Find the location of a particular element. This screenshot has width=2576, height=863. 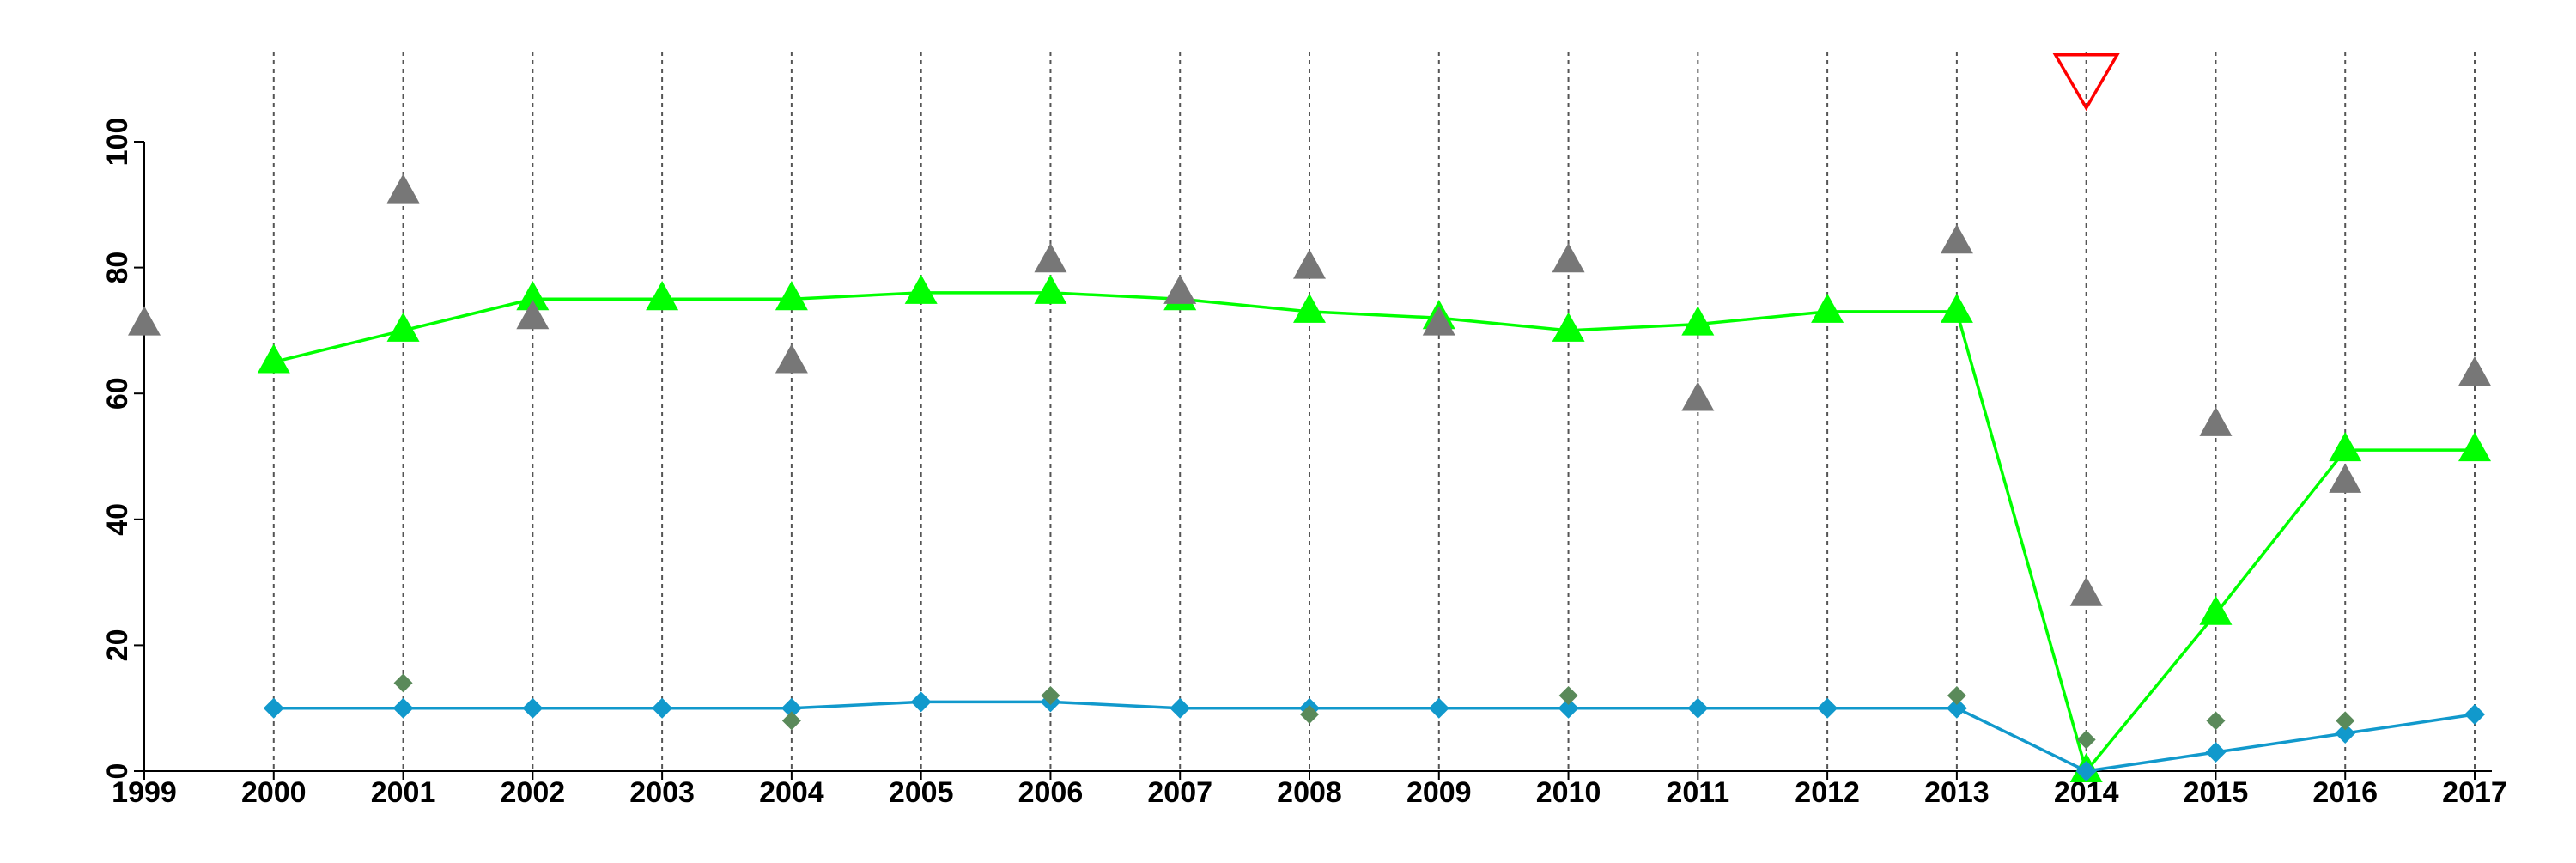

y-tick-label-0: 0 is located at coordinates (117, 772).